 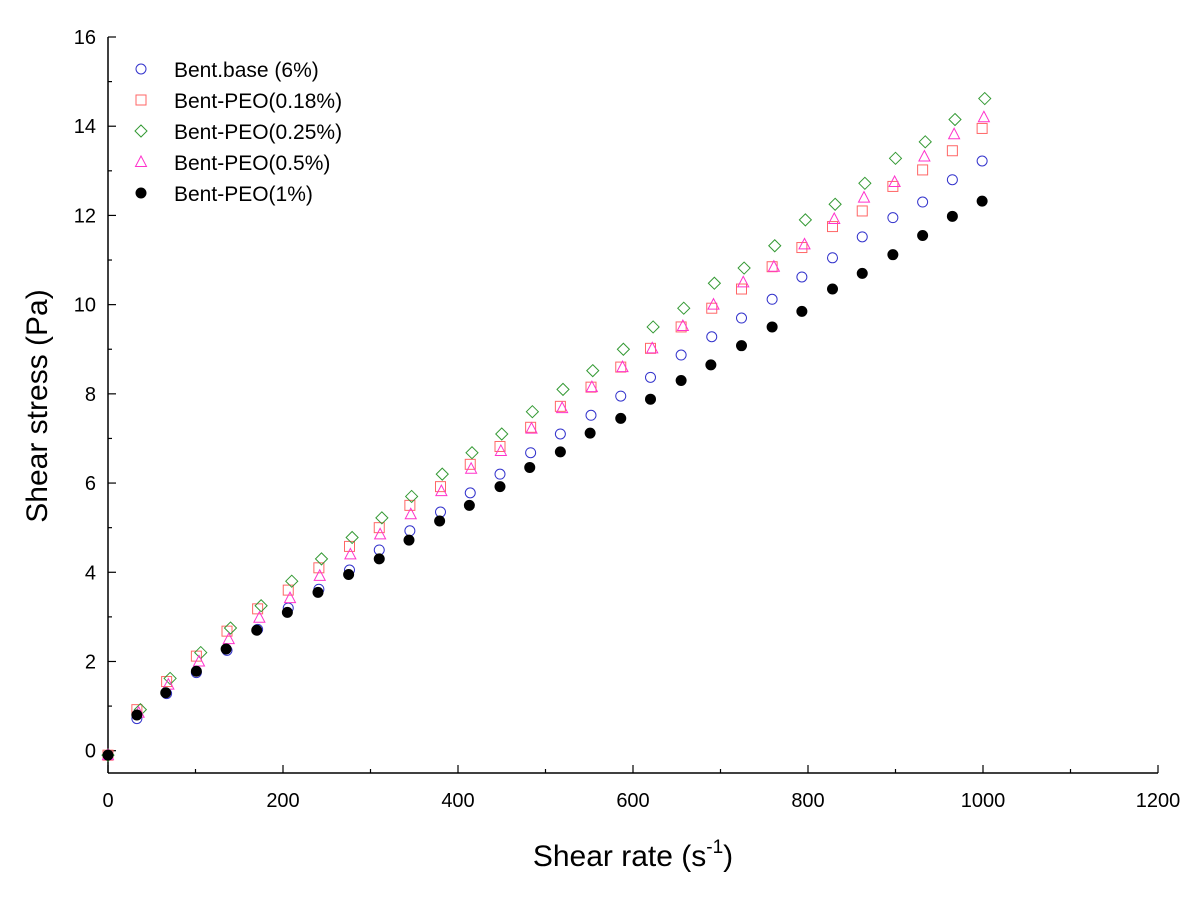 I want to click on legend-label: Bent-PEO(0.18%), so click(x=258, y=101).